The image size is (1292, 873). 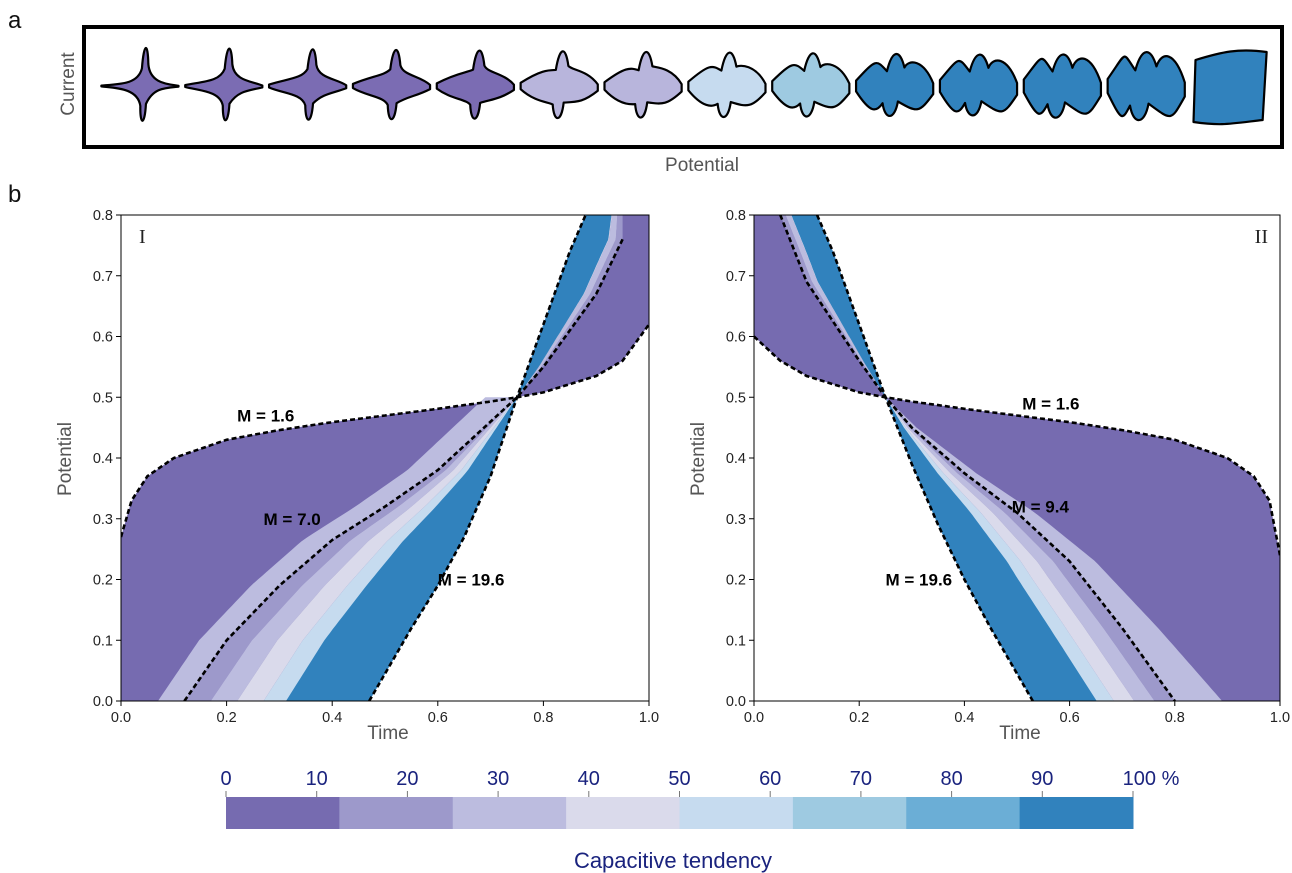 What do you see at coordinates (673, 860) in the screenshot?
I see `colorbar-title: Capacitive tendency` at bounding box center [673, 860].